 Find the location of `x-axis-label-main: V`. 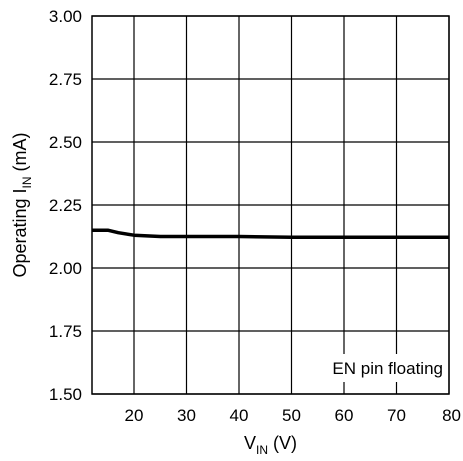

x-axis-label-main: V is located at coordinates (250, 443).